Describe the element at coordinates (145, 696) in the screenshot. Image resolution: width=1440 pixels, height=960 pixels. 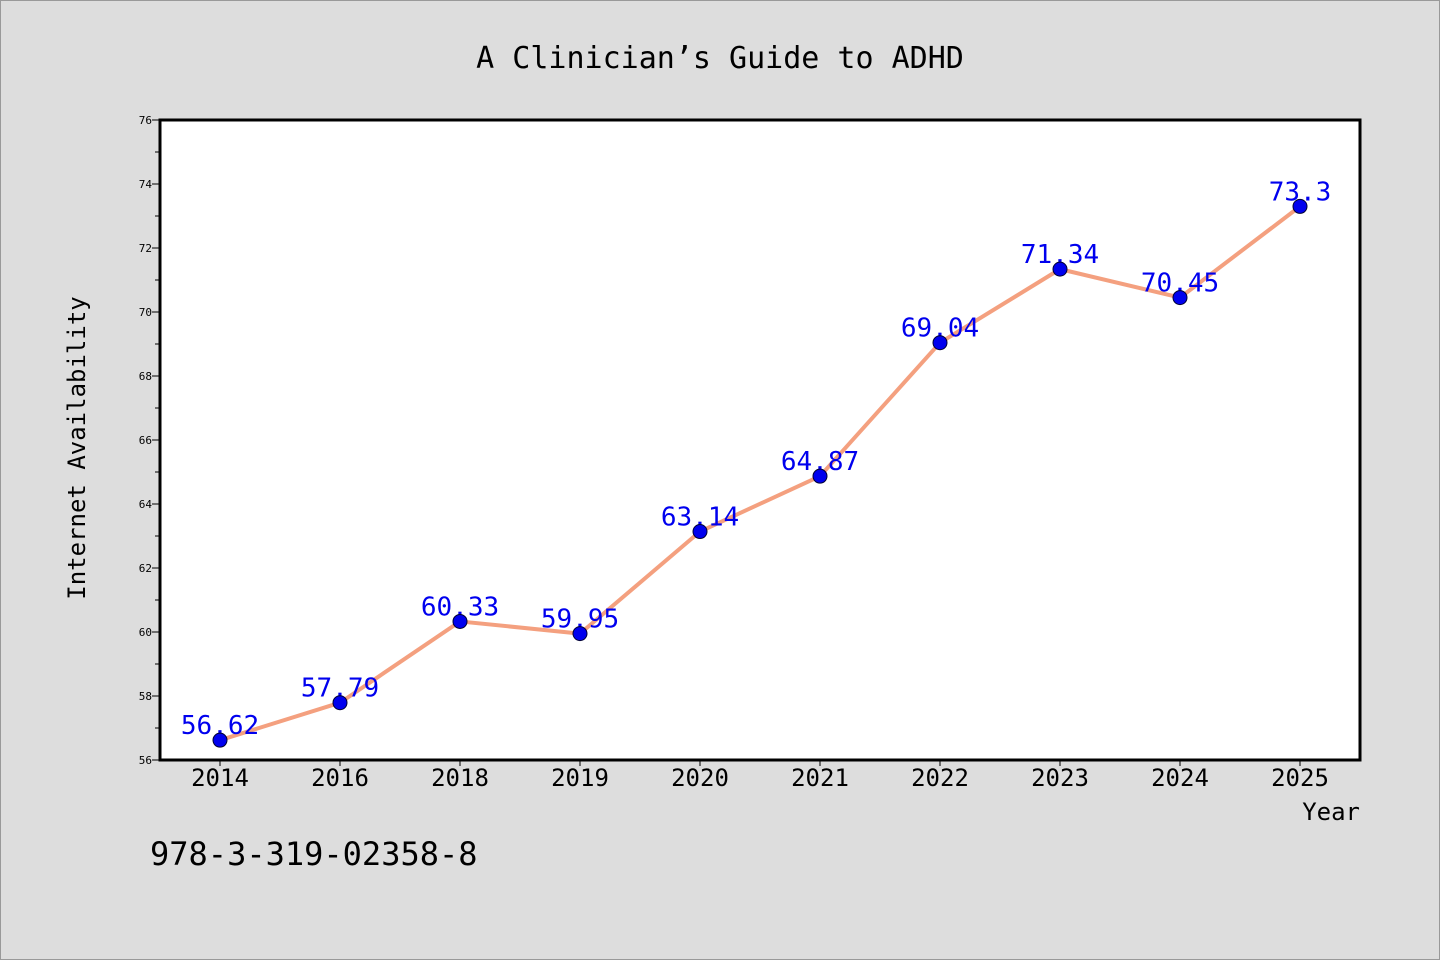
I see `y-tick-label: 58` at that location.